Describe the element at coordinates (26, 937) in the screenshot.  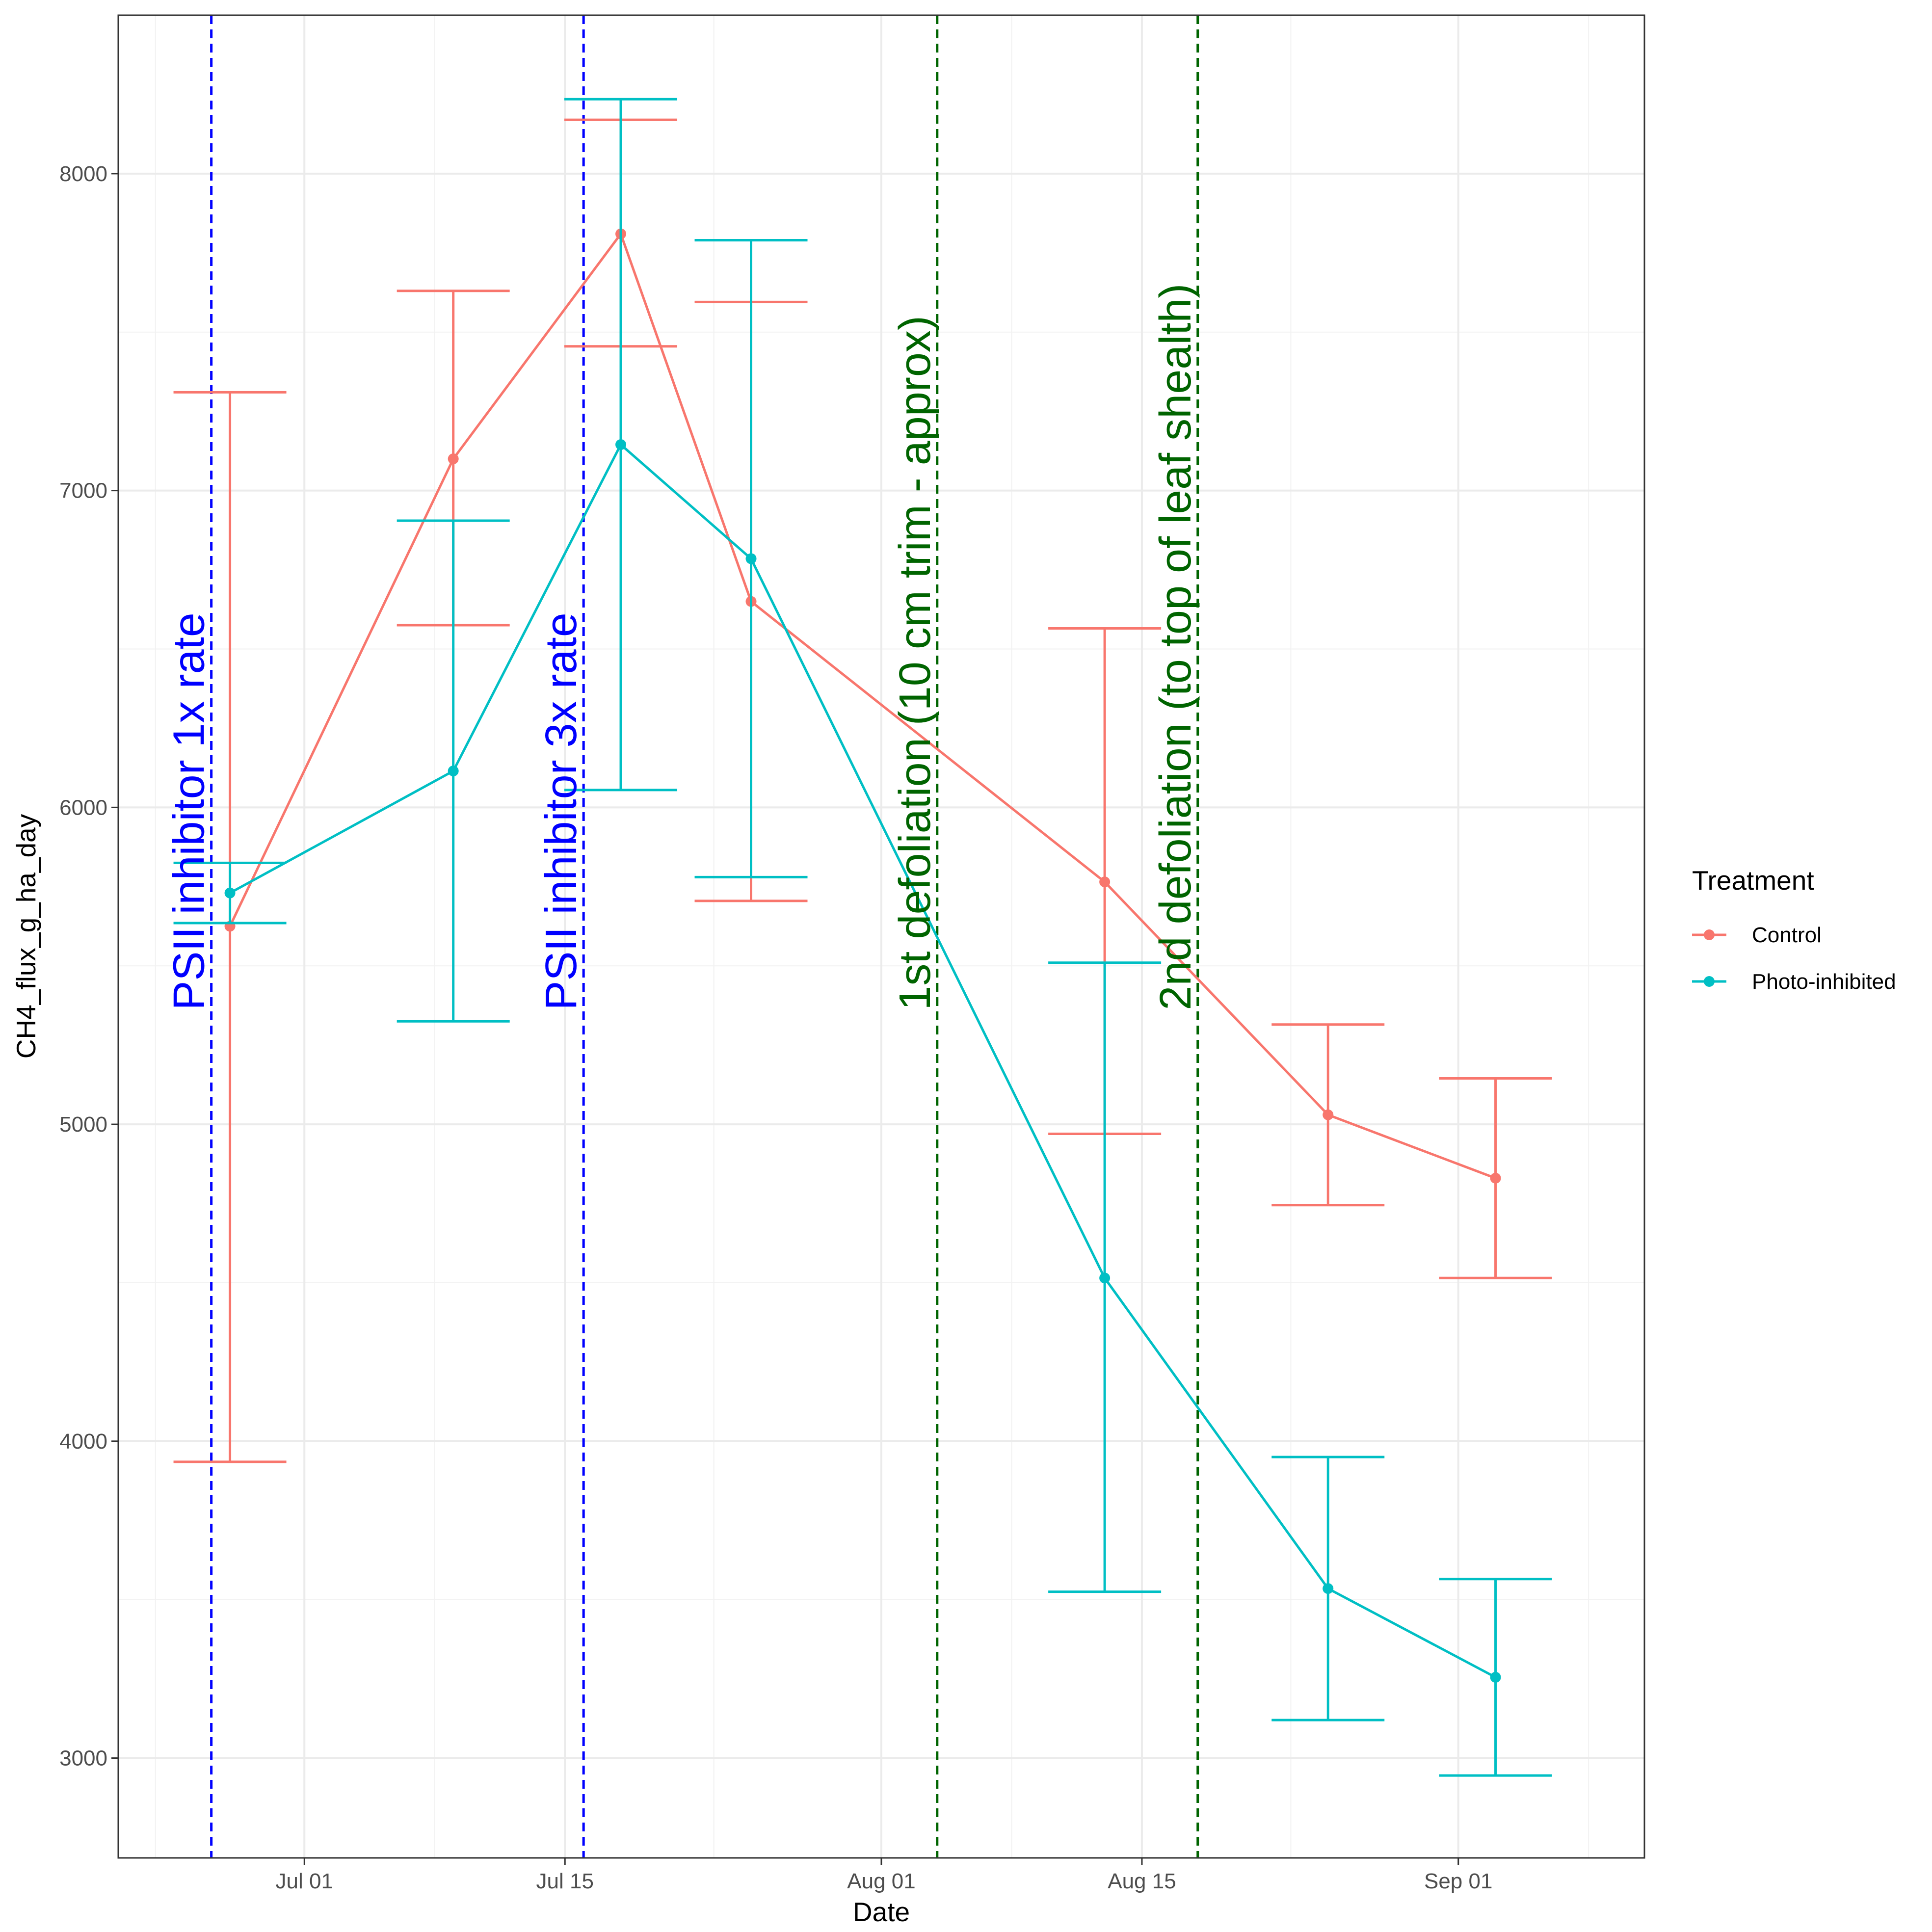
I see `y-axis-title: CH4_flux_g_ha_day` at that location.